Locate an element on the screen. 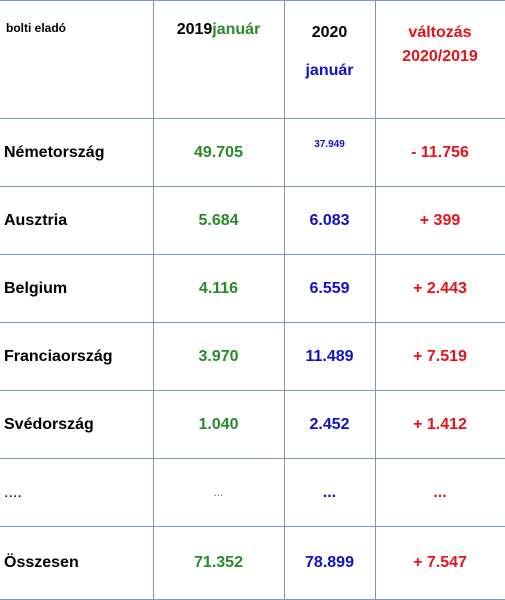 This screenshot has width=505, height=600. header-change-line2: 2020/2019 is located at coordinates (440, 56).